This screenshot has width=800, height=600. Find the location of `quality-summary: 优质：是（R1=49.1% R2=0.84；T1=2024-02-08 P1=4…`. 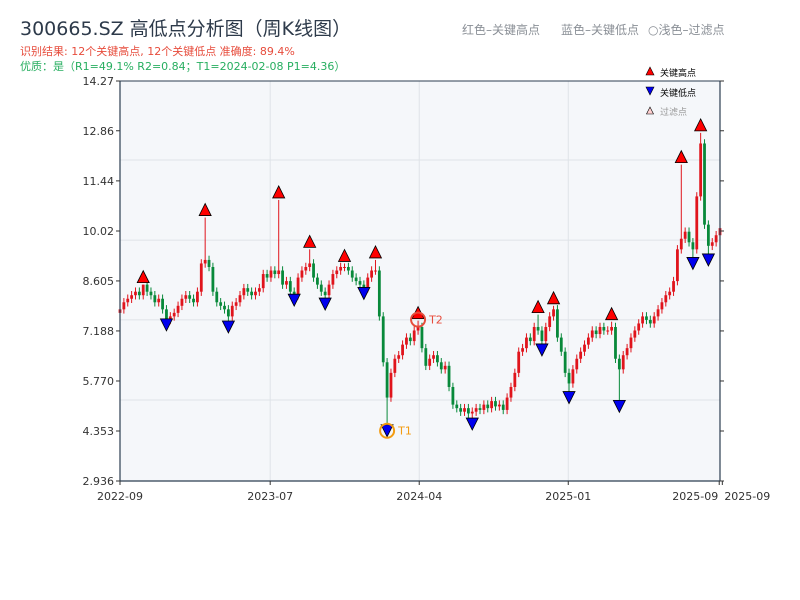

quality-summary: 优质：是（R1=49.1% R2=0.84；T1=2024-02-08 P1=4… is located at coordinates (183, 66).